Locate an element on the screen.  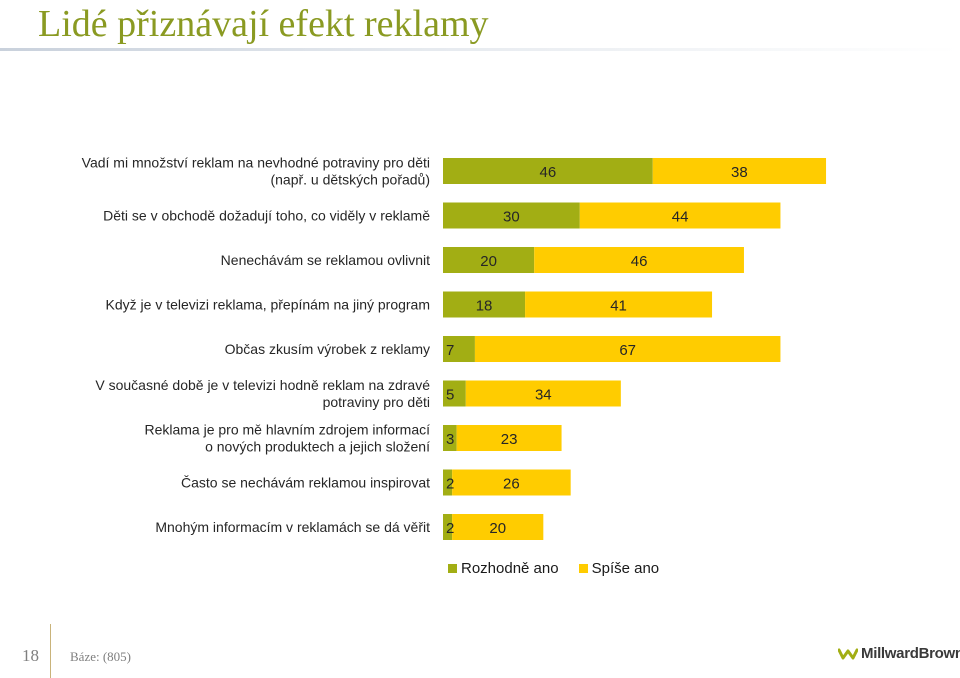
value-label-rozhodne-ano: 3 is located at coordinates (450, 439).